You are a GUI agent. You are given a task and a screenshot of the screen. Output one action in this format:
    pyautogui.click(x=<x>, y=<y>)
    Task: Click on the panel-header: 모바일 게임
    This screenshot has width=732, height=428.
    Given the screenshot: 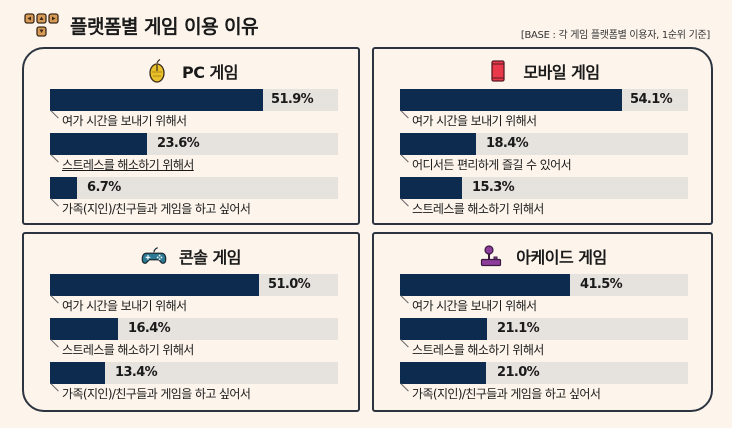 What is the action you would take?
    pyautogui.click(x=542, y=71)
    